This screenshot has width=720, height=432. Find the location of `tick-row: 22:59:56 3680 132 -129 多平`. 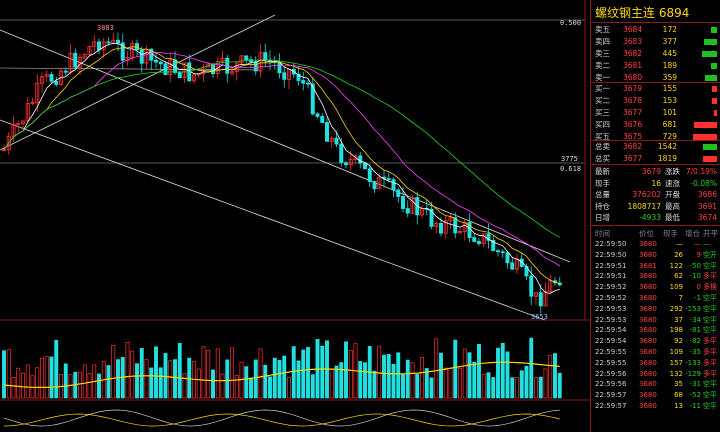

tick-row: 22:59:56 3680 132 -129 多平 is located at coordinates (655, 374).